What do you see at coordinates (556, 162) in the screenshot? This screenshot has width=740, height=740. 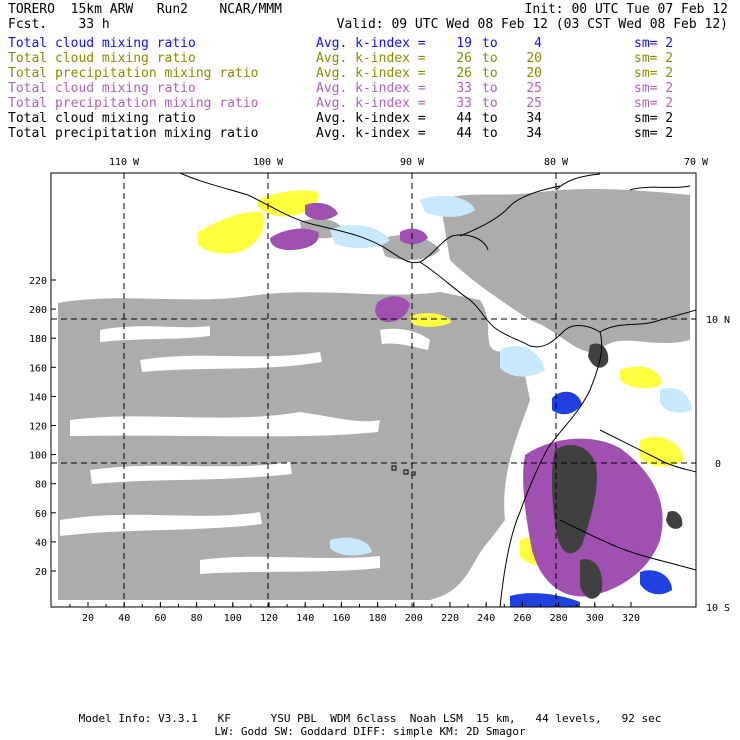 I see `lon-label: 80 W` at bounding box center [556, 162].